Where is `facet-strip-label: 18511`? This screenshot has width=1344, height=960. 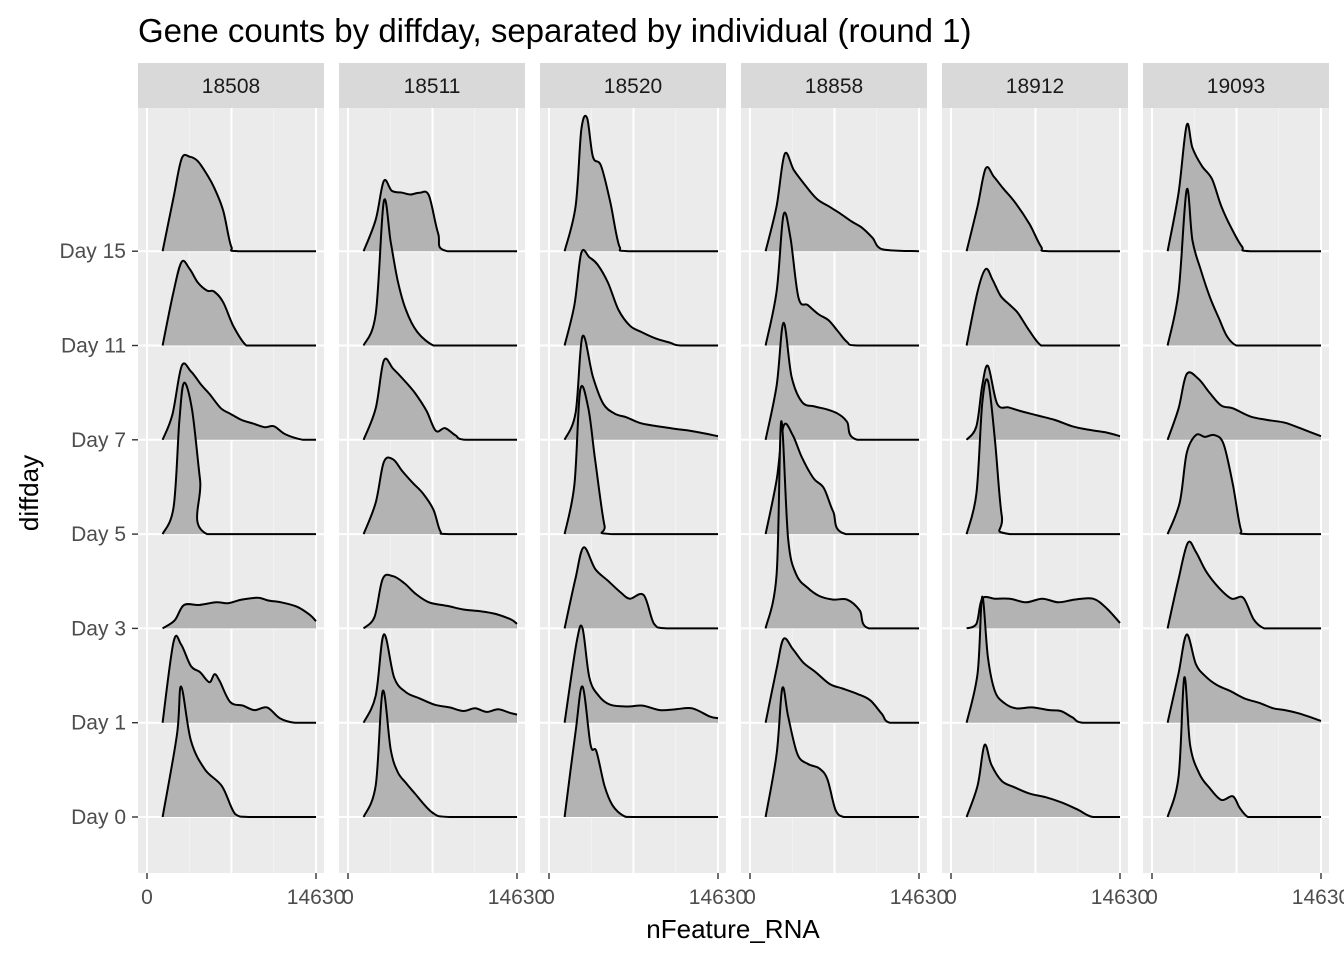 facet-strip-label: 18511 is located at coordinates (432, 86).